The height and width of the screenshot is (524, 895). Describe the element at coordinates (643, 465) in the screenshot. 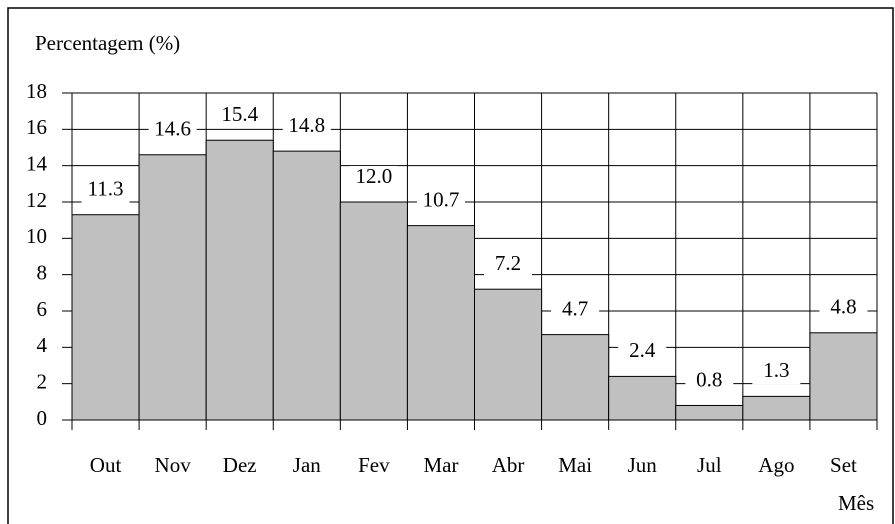

I see `x-tick-label: Jun` at that location.